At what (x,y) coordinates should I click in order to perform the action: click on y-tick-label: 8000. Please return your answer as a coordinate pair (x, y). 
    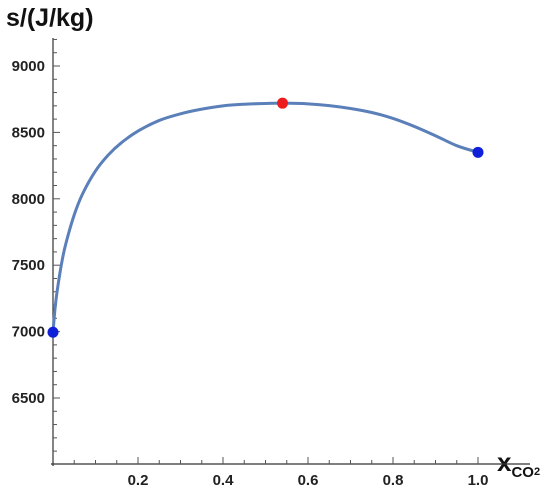
    Looking at the image, I should click on (28, 199).